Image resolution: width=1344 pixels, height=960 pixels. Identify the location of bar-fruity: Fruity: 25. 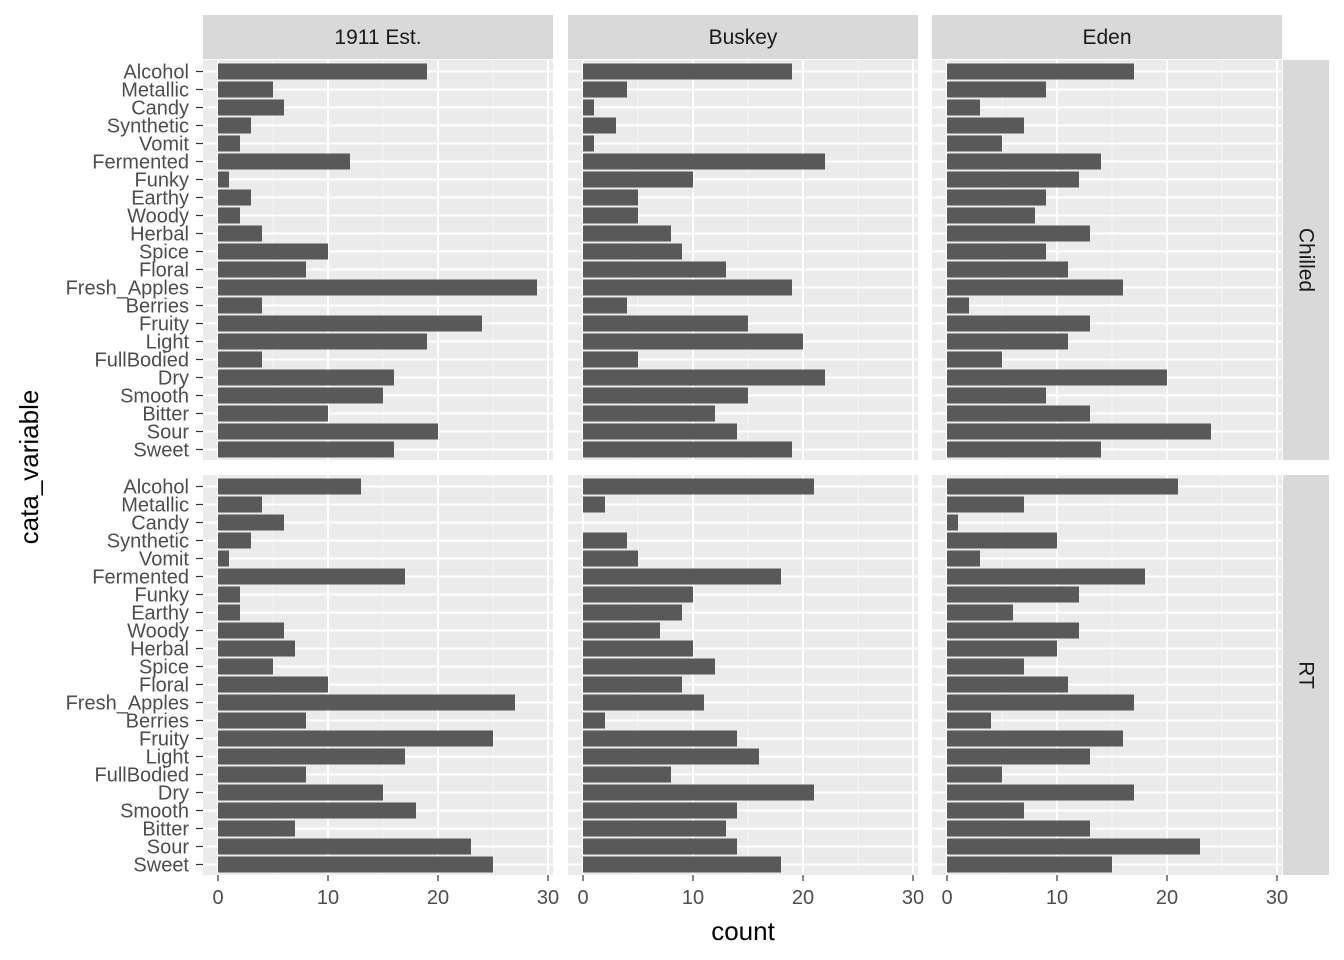
(355, 738).